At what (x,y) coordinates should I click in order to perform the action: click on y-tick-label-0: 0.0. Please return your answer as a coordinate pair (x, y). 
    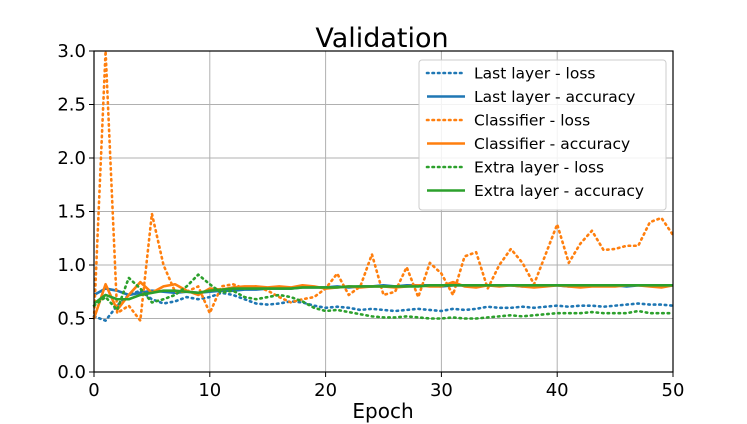
    Looking at the image, I should click on (71, 372).